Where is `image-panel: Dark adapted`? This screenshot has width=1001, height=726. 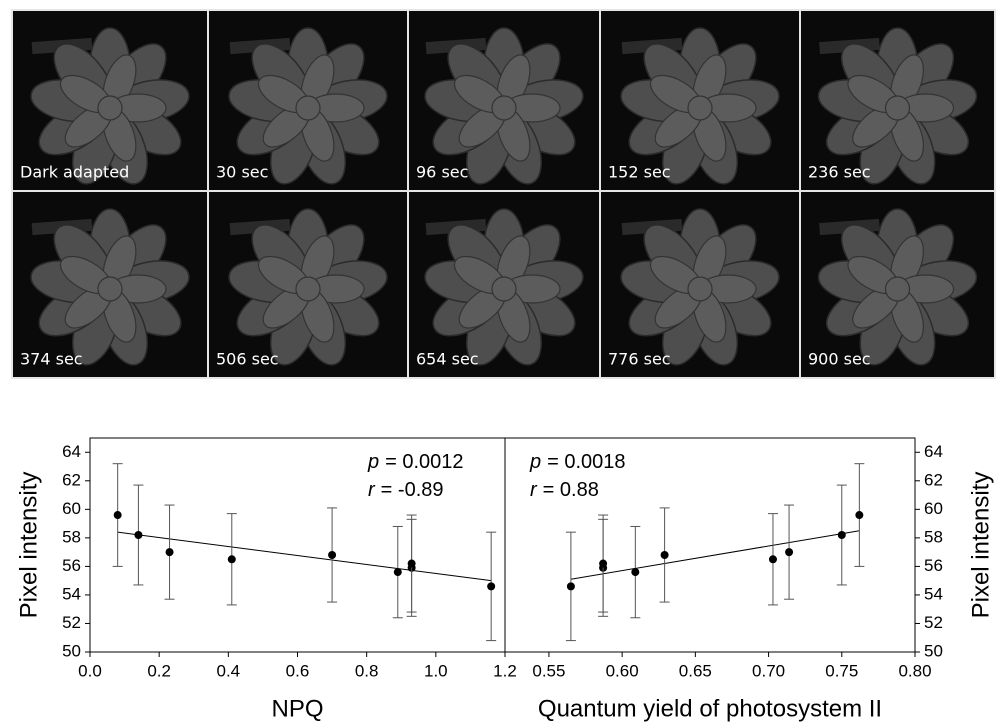
image-panel: Dark adapted is located at coordinates (110, 100).